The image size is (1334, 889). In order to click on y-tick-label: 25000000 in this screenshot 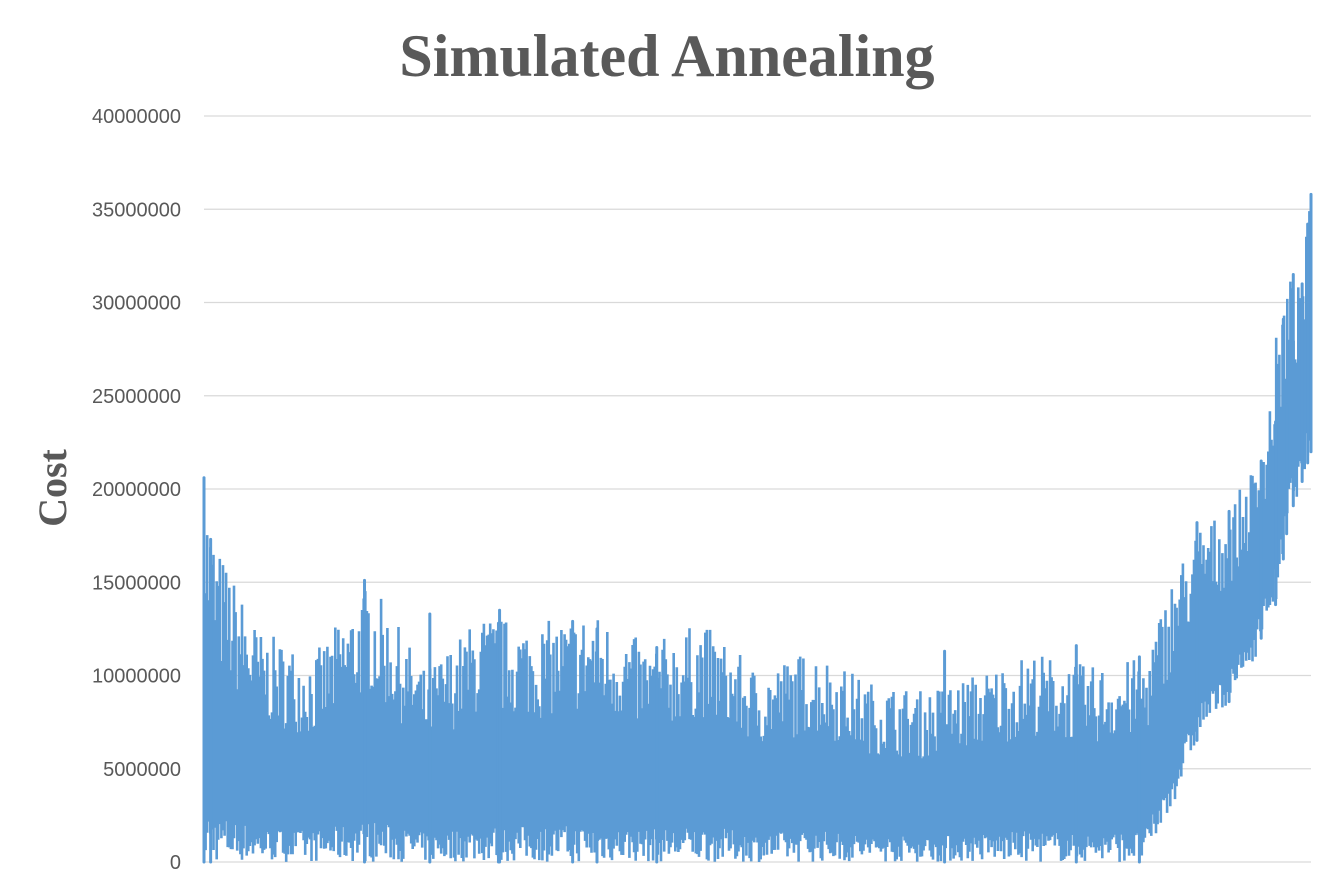, I will do `click(136, 397)`.